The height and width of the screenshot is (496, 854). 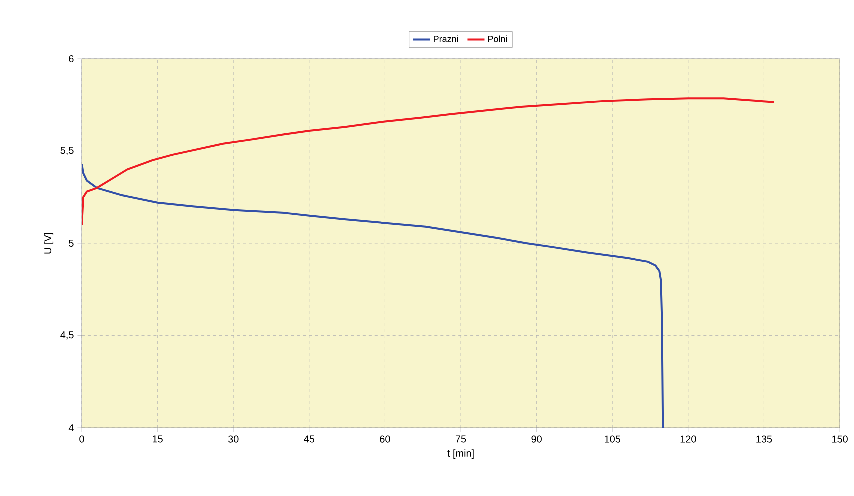 What do you see at coordinates (764, 439) in the screenshot?
I see `x-tick-label: 135` at bounding box center [764, 439].